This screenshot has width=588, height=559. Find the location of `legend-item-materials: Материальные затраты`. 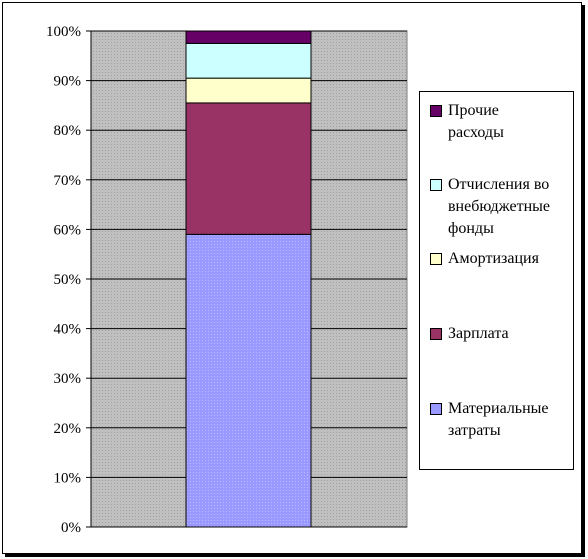

legend-item-materials: Материальные затраты is located at coordinates (500, 420).